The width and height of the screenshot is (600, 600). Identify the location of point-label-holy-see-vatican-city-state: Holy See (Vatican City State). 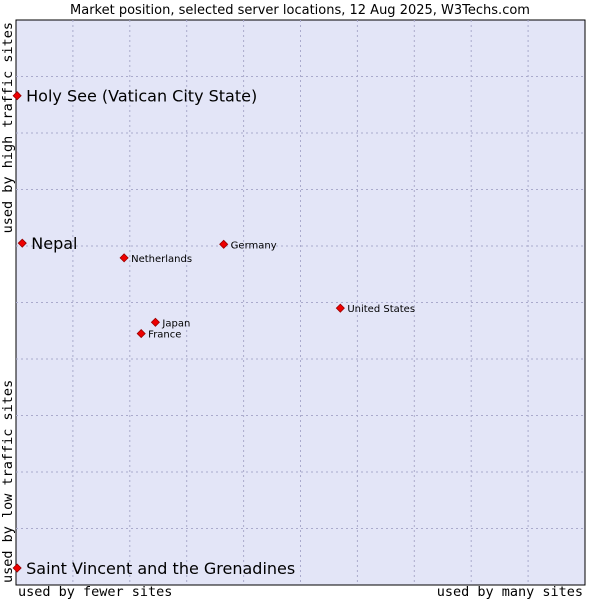
(141, 96).